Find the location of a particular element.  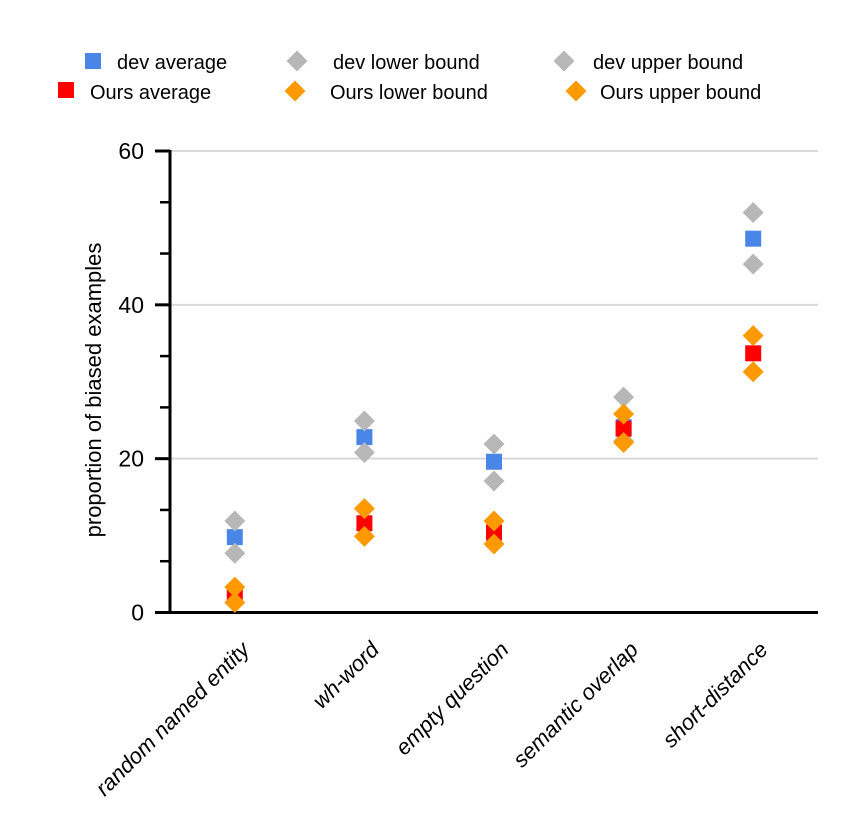

legend-label-dev-average: dev average is located at coordinates (172, 63).